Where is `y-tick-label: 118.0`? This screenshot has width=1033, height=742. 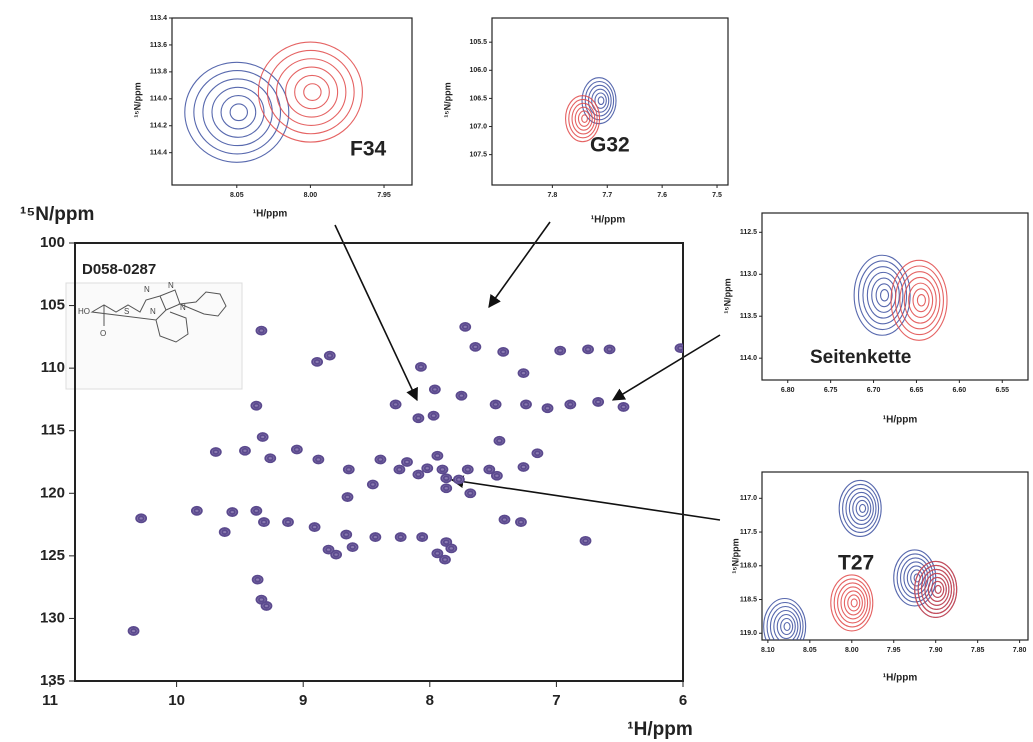 y-tick-label: 118.0 is located at coordinates (748, 566).